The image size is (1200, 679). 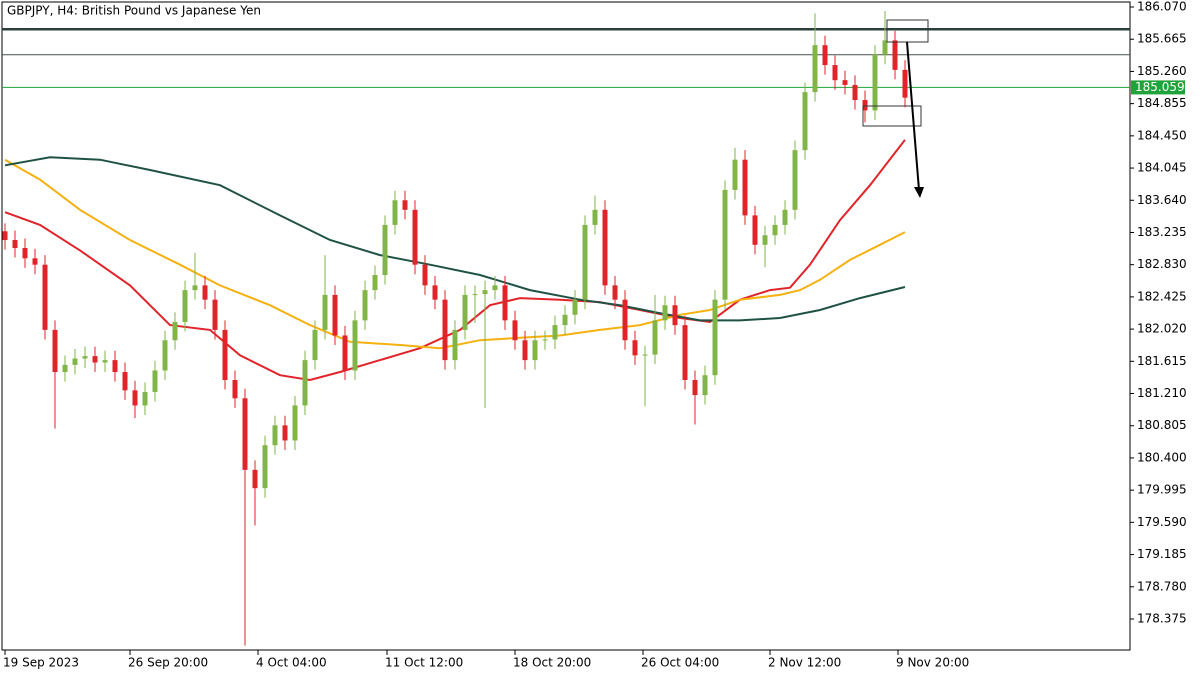 I want to click on x-tick-label: 11 Oct 12:00, so click(x=424, y=663).